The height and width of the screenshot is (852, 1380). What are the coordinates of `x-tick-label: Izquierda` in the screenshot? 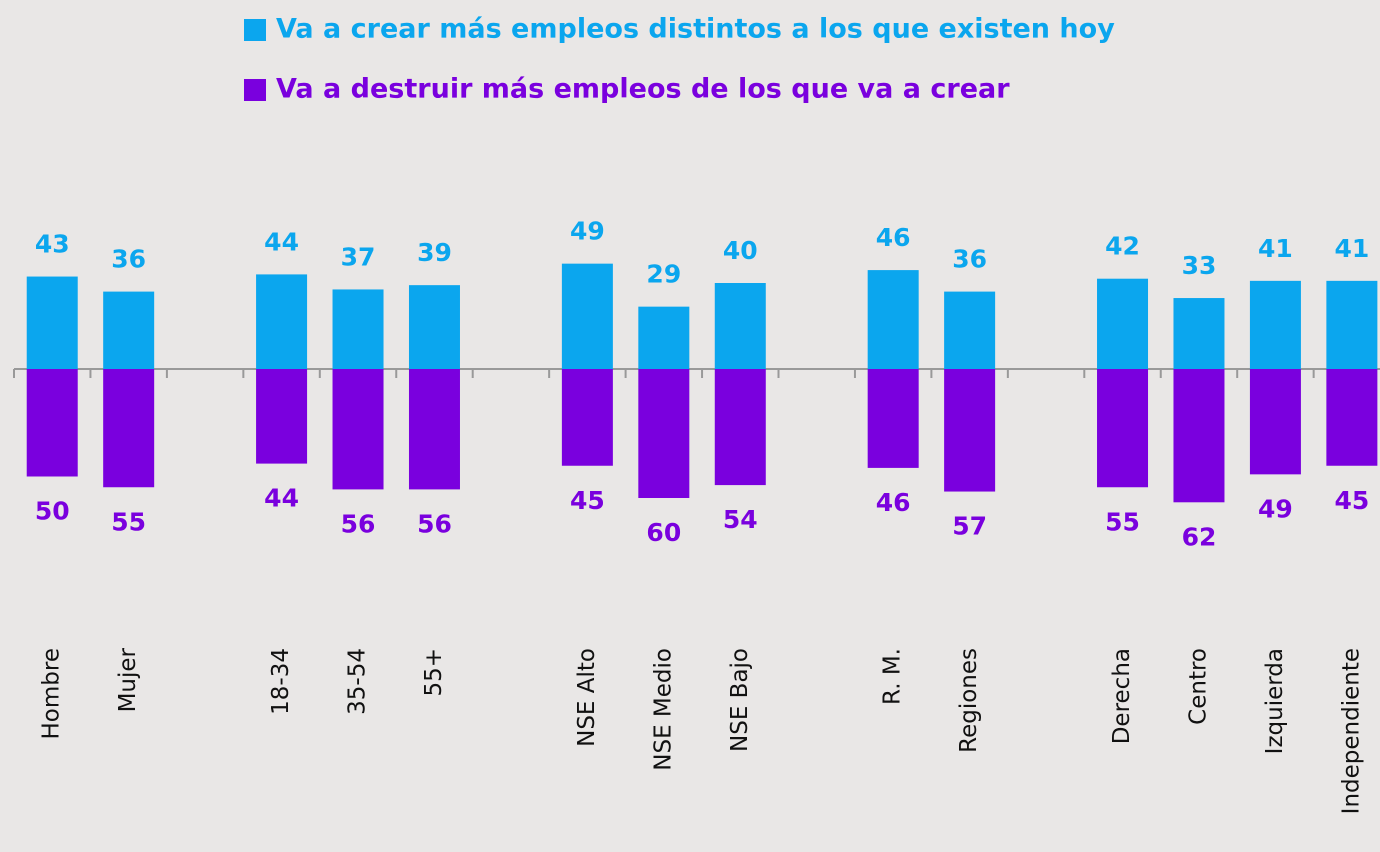 It's located at (1275, 701).